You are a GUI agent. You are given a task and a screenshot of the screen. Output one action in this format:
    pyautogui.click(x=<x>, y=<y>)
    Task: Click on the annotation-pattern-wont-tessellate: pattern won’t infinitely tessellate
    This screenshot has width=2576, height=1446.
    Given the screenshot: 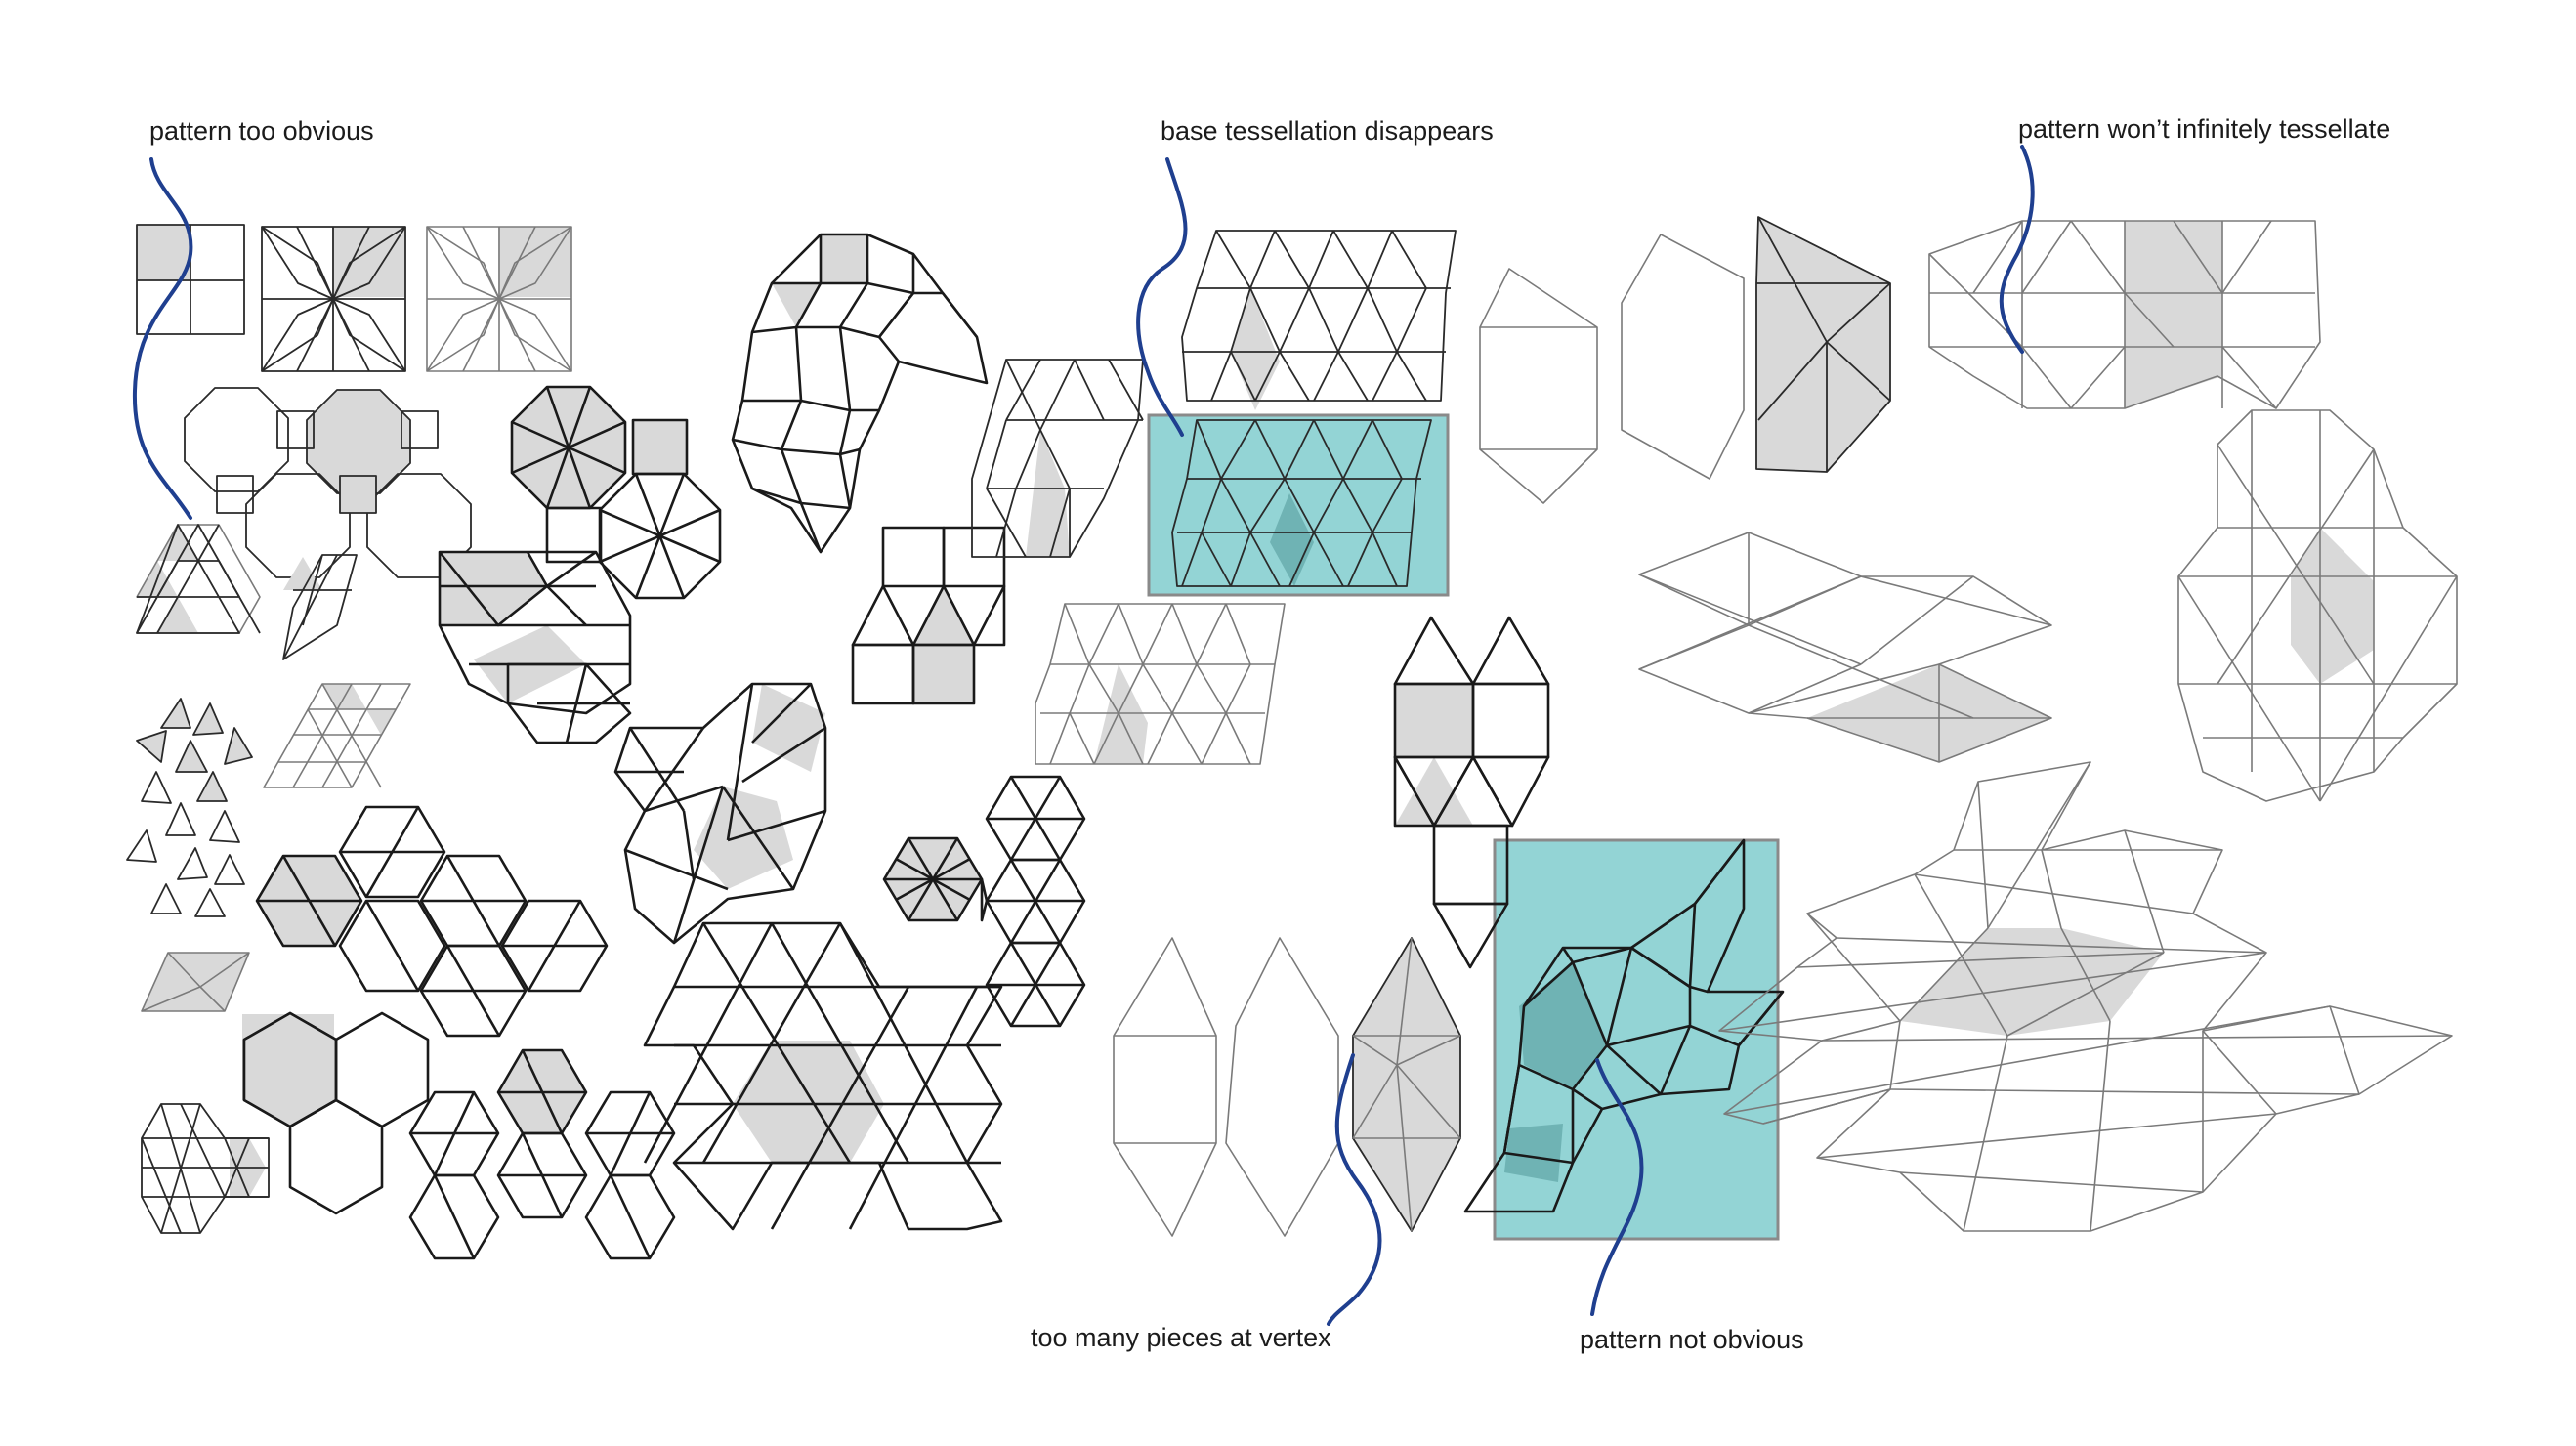 What is the action you would take?
    pyautogui.click(x=2204, y=129)
    